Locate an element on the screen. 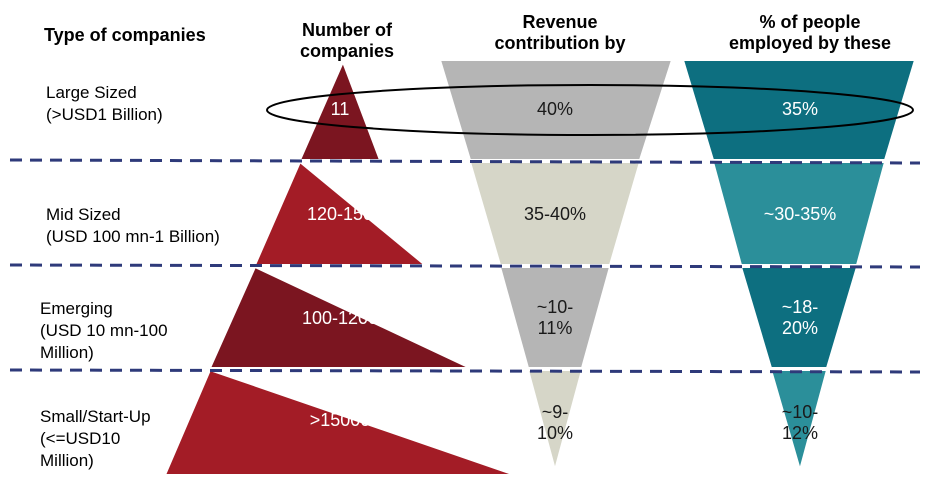 The width and height of the screenshot is (931, 490). header-type: Type of companies is located at coordinates (125, 35).